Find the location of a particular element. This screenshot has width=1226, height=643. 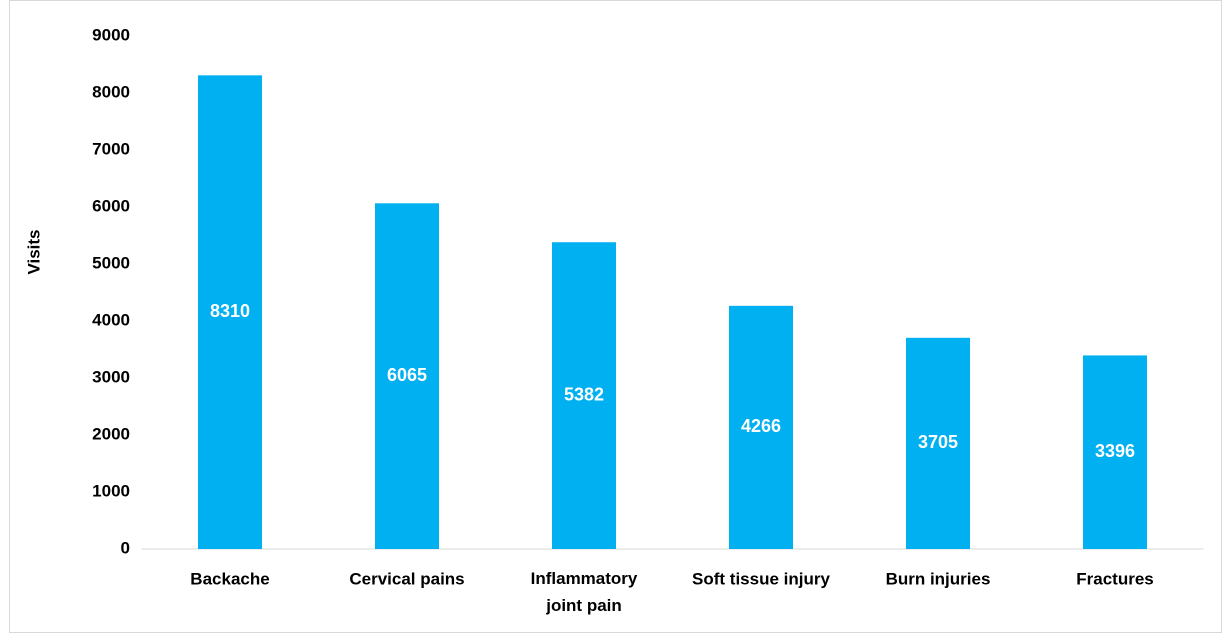

y-tick-label: 0 is located at coordinates (125, 547).